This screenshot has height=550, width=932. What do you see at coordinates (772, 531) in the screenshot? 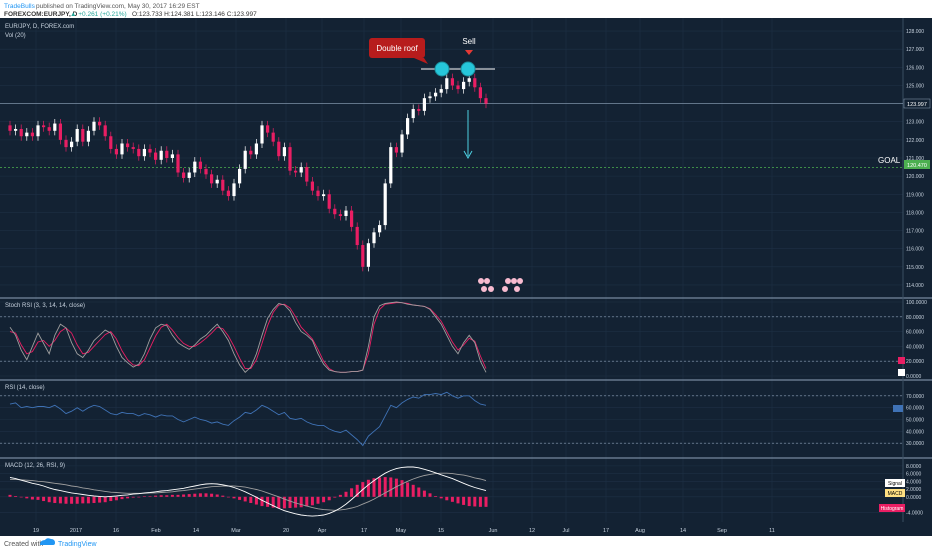
I see `x-tick-label: 11` at bounding box center [772, 531].